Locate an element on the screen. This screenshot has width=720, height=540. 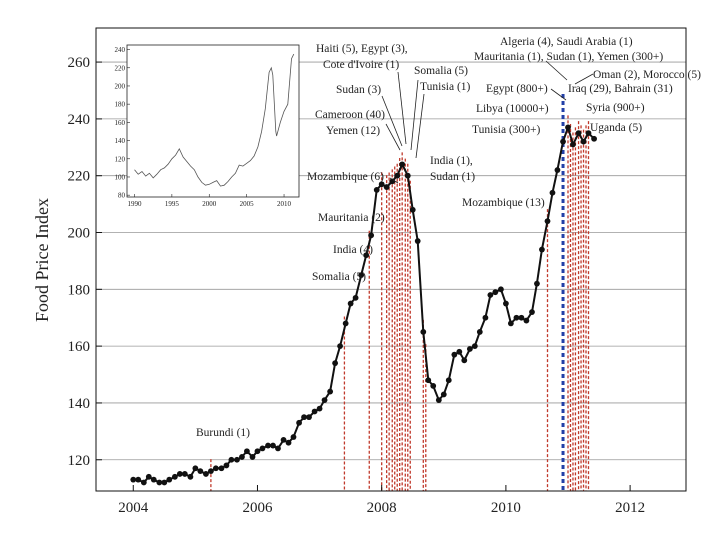
annotation-sudan-2008: Sudan (3) is located at coordinates (358, 90).